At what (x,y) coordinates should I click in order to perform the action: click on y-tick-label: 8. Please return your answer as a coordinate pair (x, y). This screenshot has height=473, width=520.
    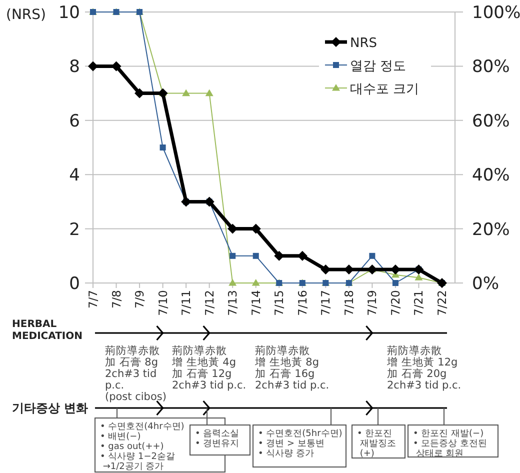
    Looking at the image, I should click on (74, 67).